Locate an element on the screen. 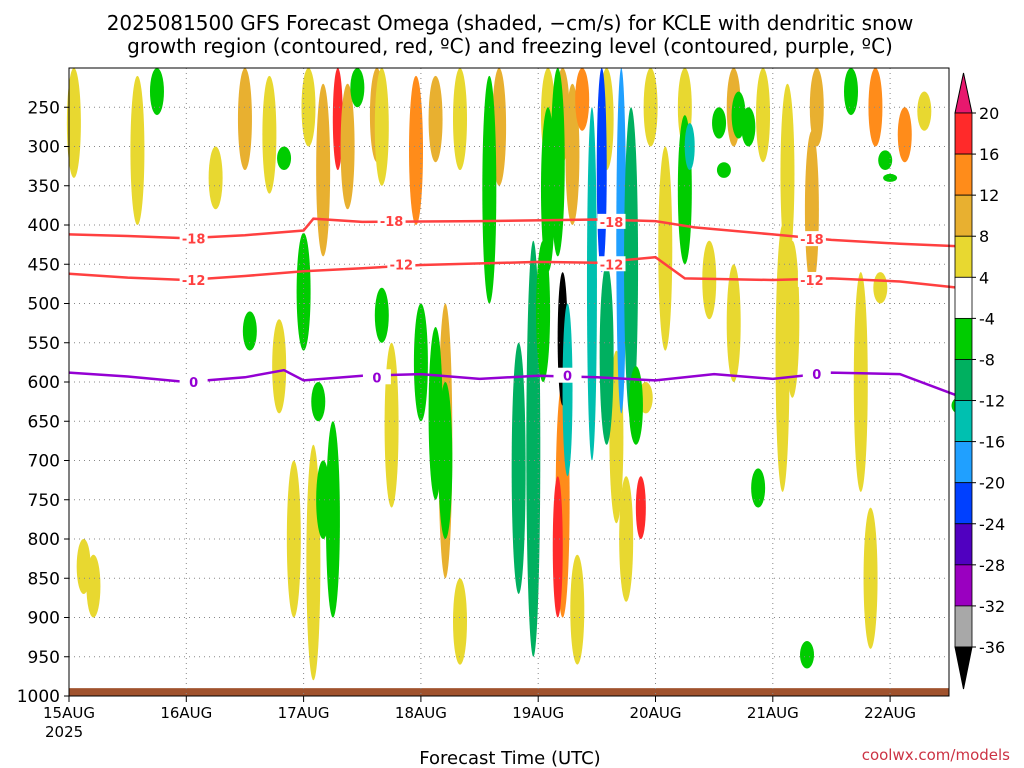  x-tick-label: 17AUG is located at coordinates (304, 713).